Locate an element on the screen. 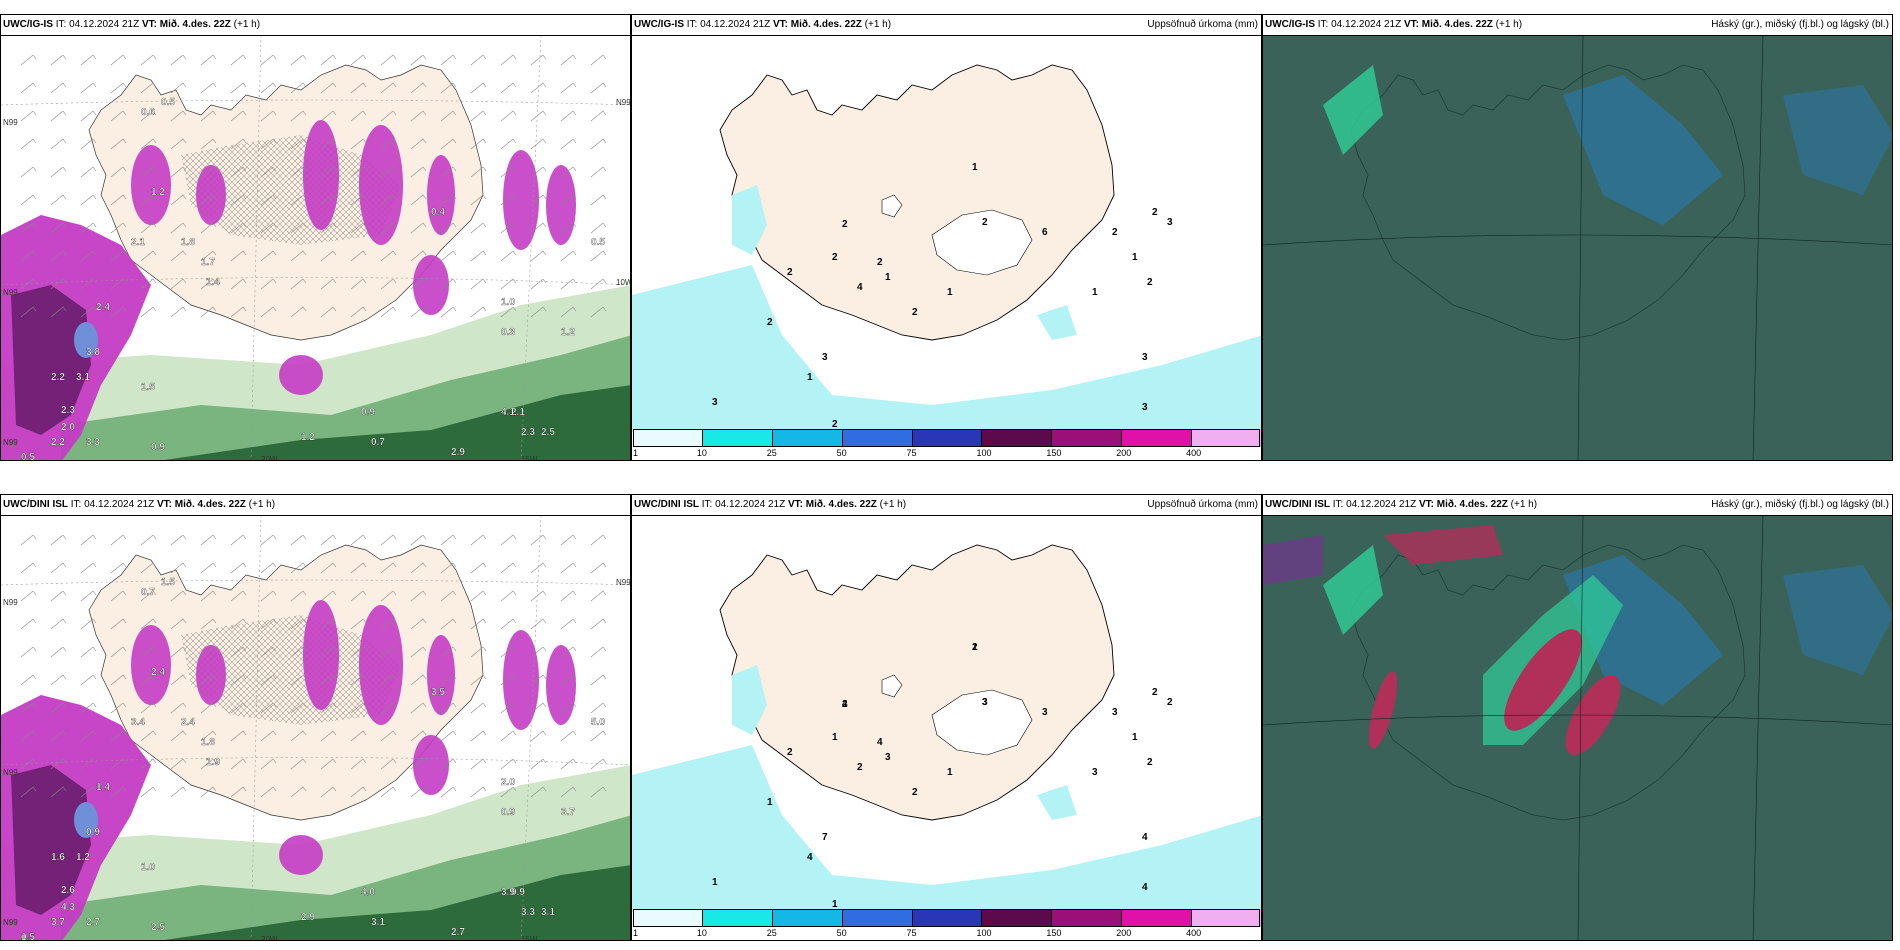  high-cloud-area is located at coordinates (1543, 680).